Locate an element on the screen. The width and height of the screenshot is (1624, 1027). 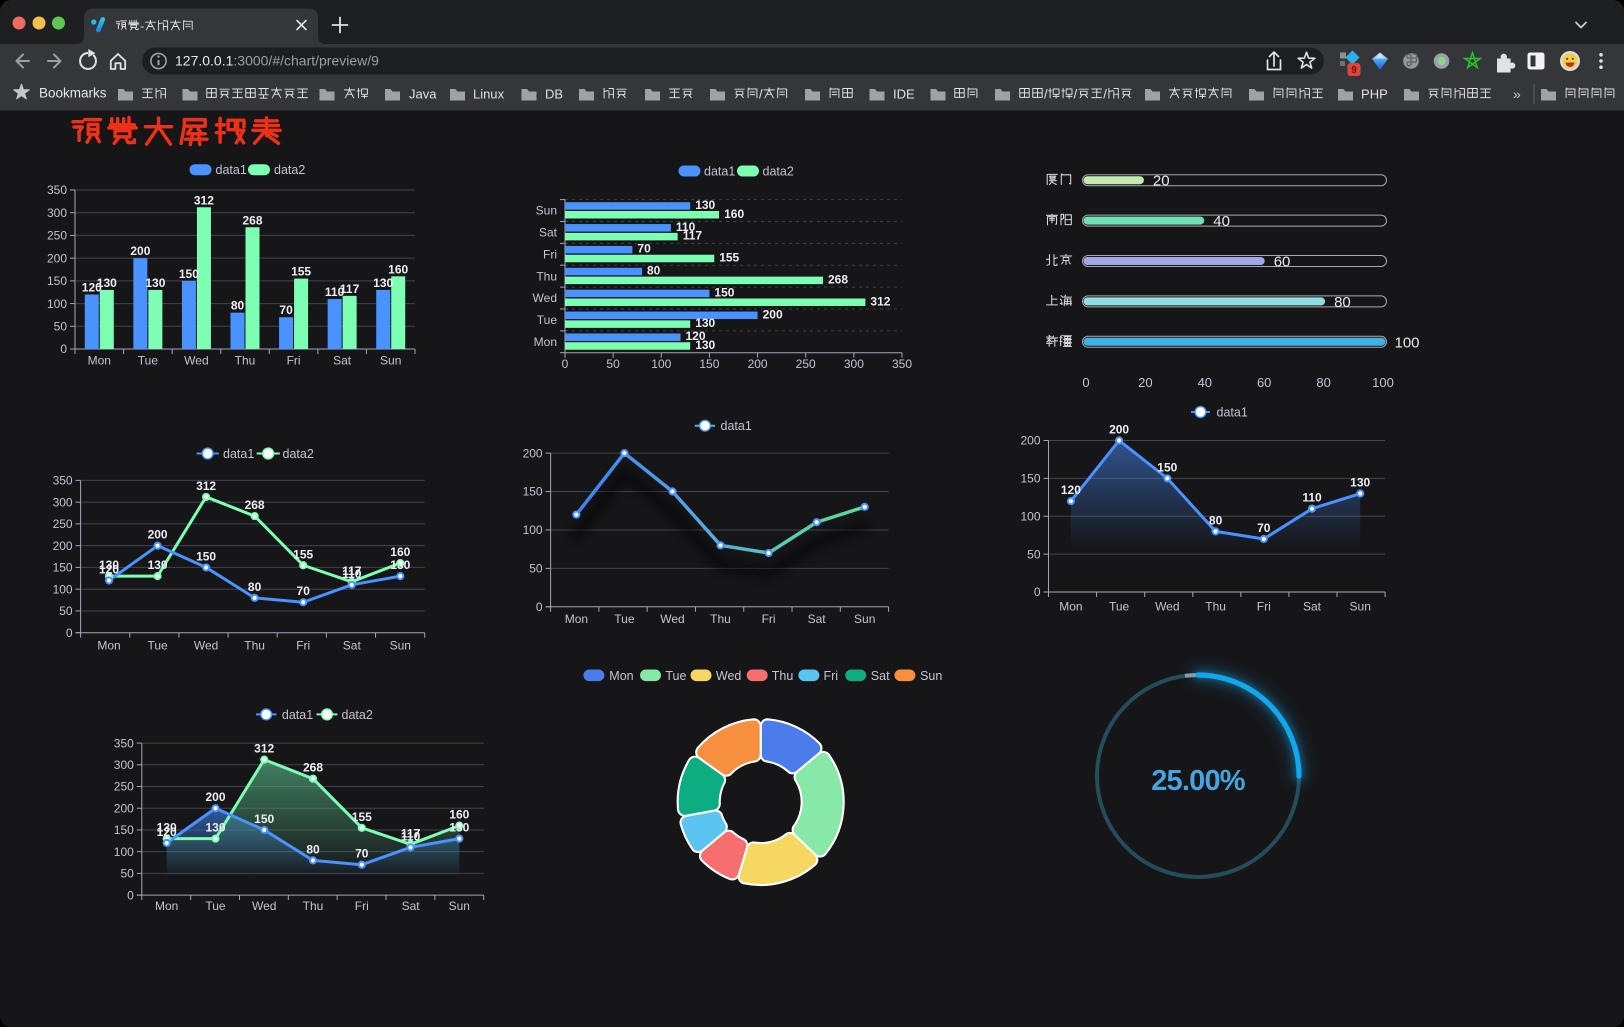
svg-text: :3000/#/chart/preview/9 is located at coordinates (306, 61).